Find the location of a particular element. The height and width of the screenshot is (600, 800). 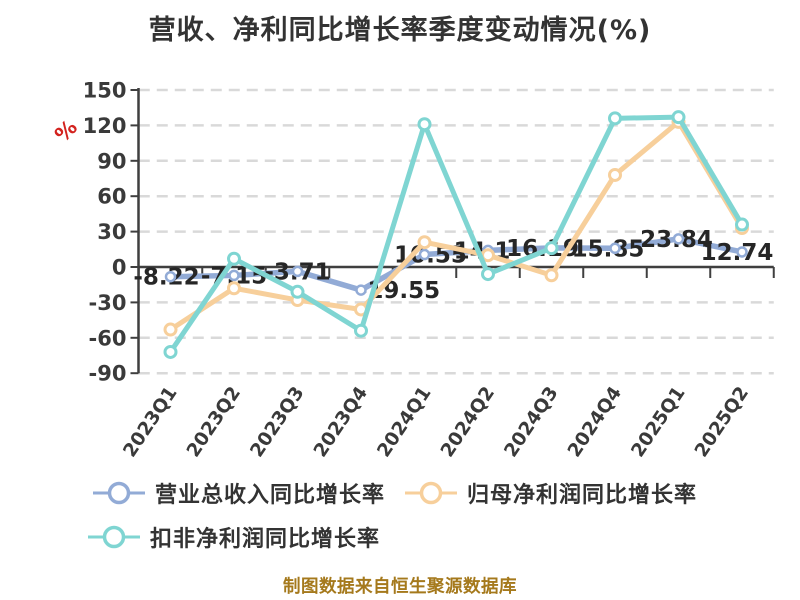

legend-item-non-gaap-profit-growth: 扣非净利润同比增长率 is located at coordinates (233, 537).